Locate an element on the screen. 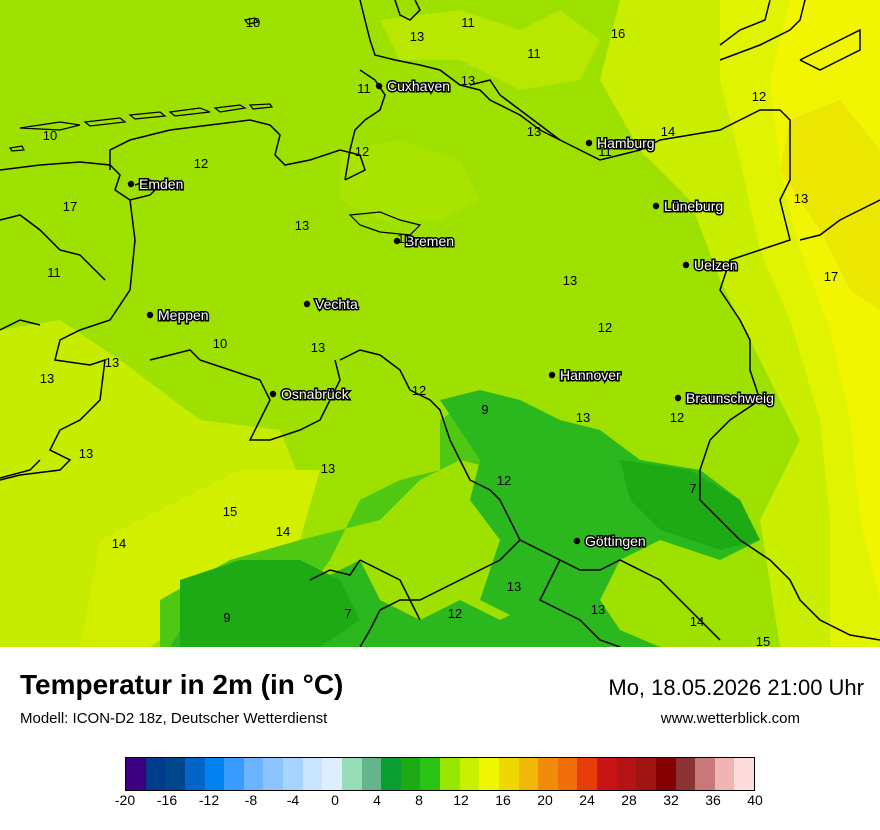  scale-tick-label: 32 is located at coordinates (671, 800).